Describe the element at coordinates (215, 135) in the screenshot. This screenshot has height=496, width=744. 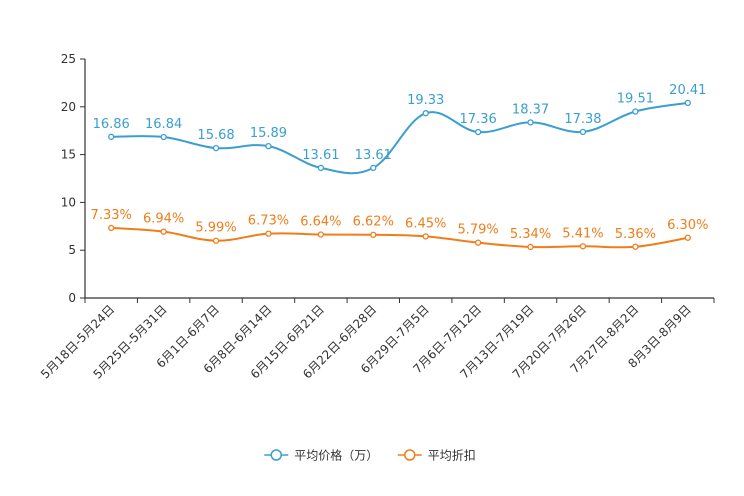
I see `data-label: 15.68` at that location.